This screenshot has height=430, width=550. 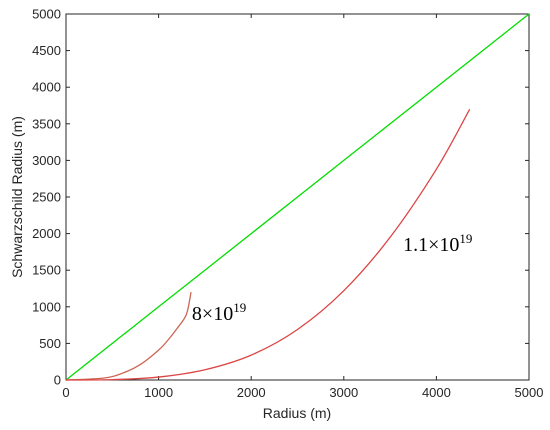 What do you see at coordinates (50, 343) in the screenshot?
I see `y-tick-label: 500` at bounding box center [50, 343].